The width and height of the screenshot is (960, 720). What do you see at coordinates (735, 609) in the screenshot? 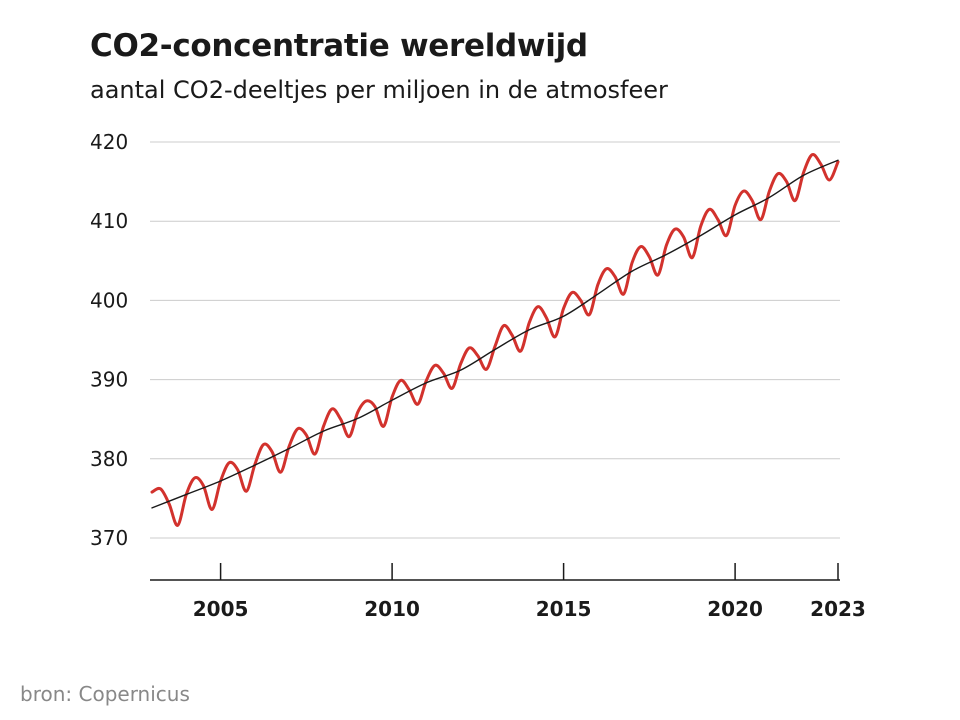
I see `xtick-label-2020: 2020` at bounding box center [735, 609].